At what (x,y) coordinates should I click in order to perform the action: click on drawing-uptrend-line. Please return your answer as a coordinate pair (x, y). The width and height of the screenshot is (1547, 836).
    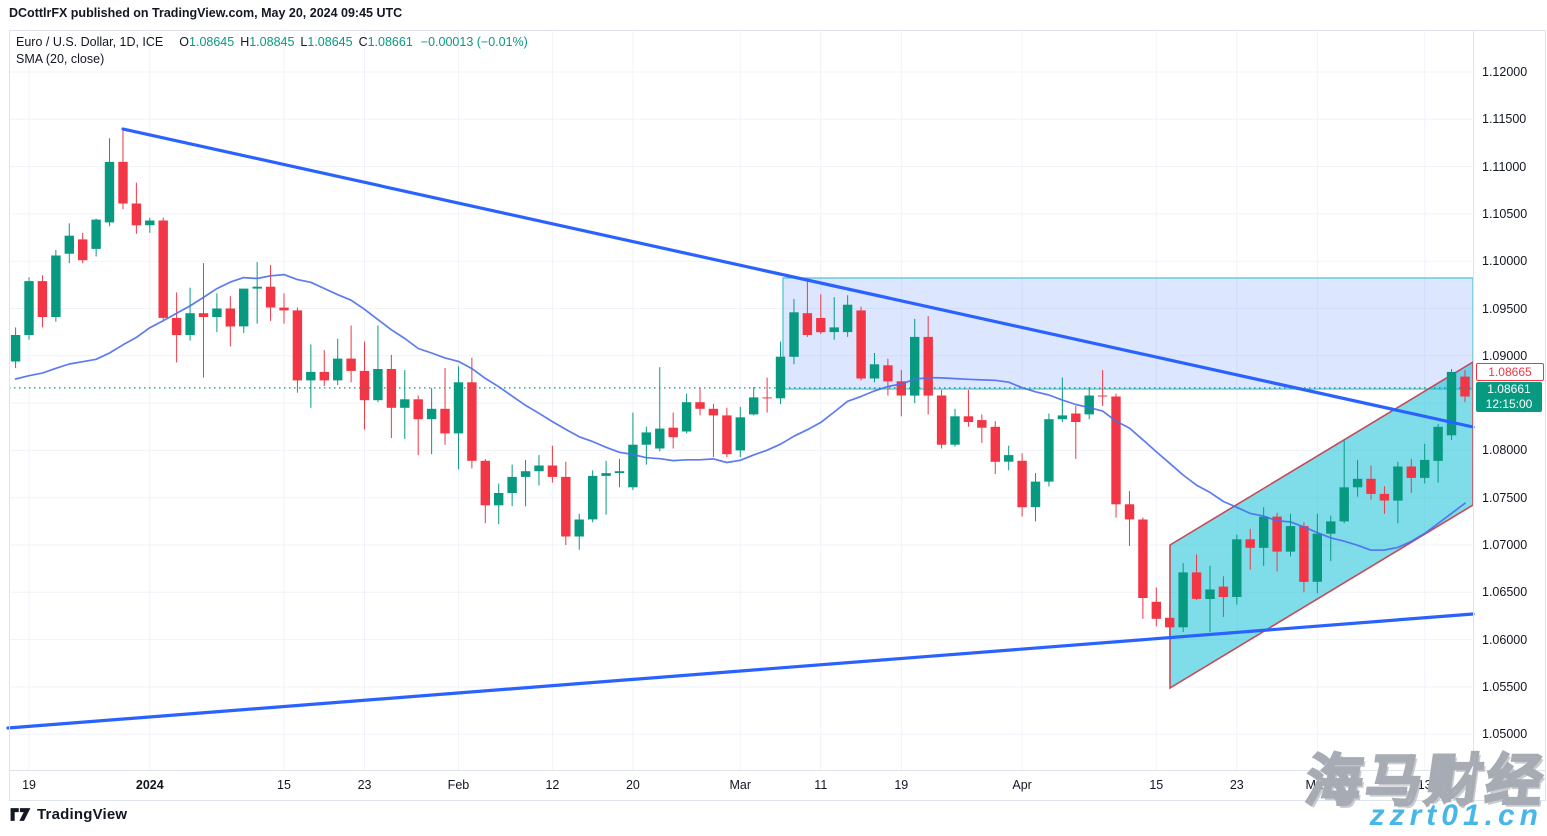
    Looking at the image, I should click on (740, 671).